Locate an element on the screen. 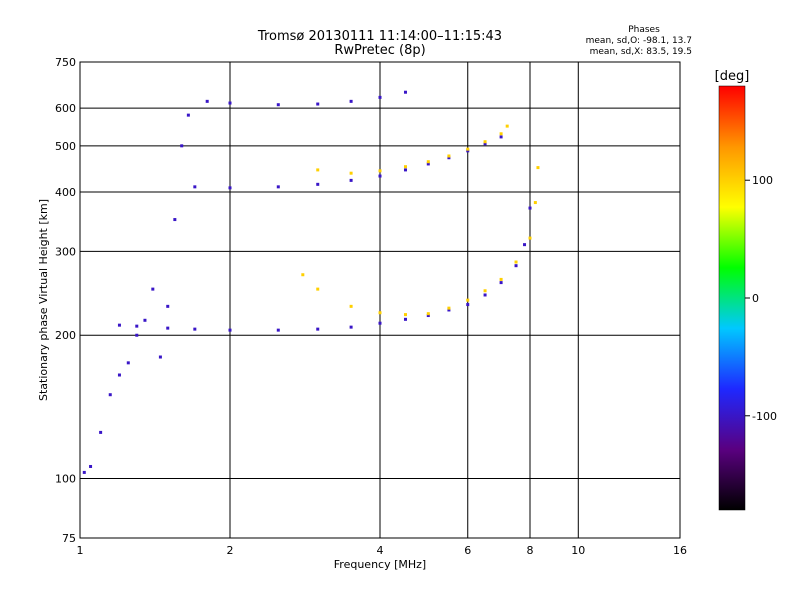  x-tick-label: 2 is located at coordinates (230, 550).